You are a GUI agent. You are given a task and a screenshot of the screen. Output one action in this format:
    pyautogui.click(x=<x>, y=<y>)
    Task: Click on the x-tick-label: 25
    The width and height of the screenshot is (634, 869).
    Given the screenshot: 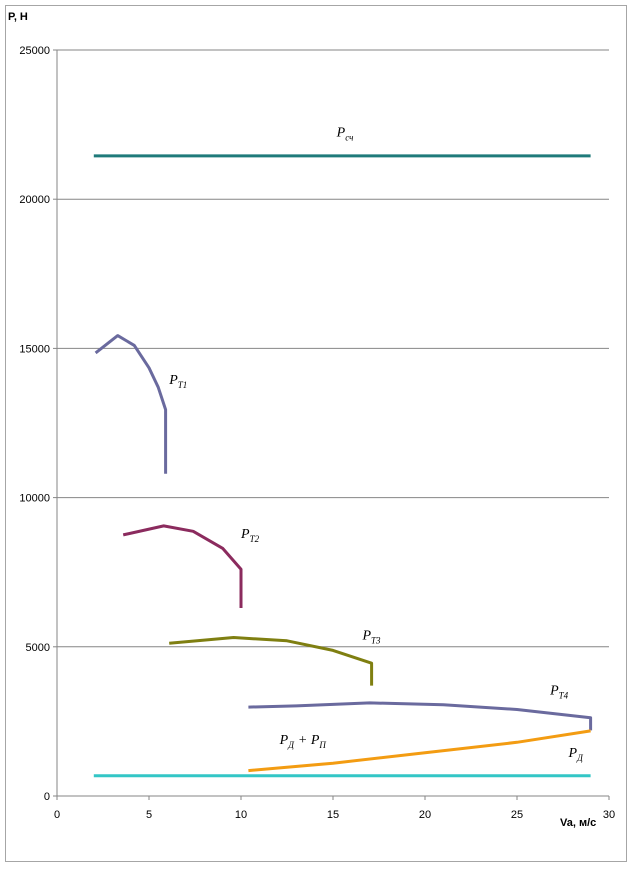 What is the action you would take?
    pyautogui.click(x=517, y=815)
    